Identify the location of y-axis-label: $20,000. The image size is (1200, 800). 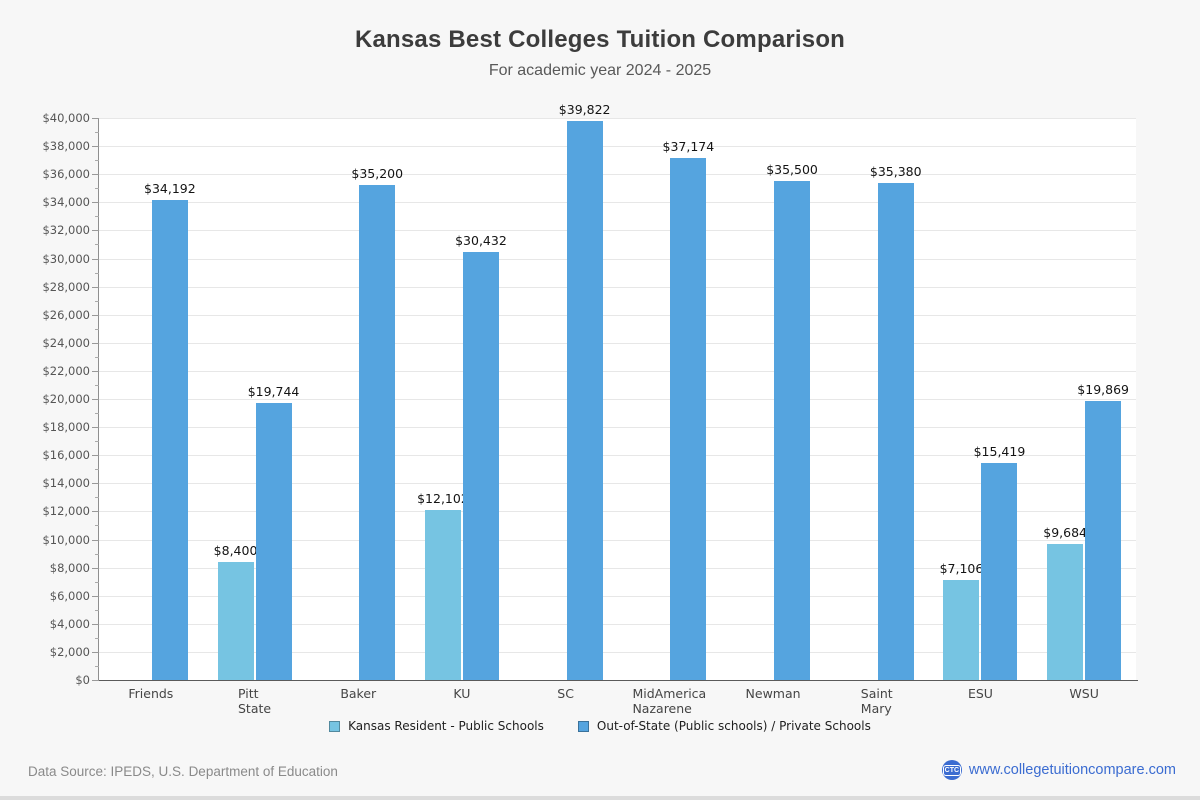
(66, 399).